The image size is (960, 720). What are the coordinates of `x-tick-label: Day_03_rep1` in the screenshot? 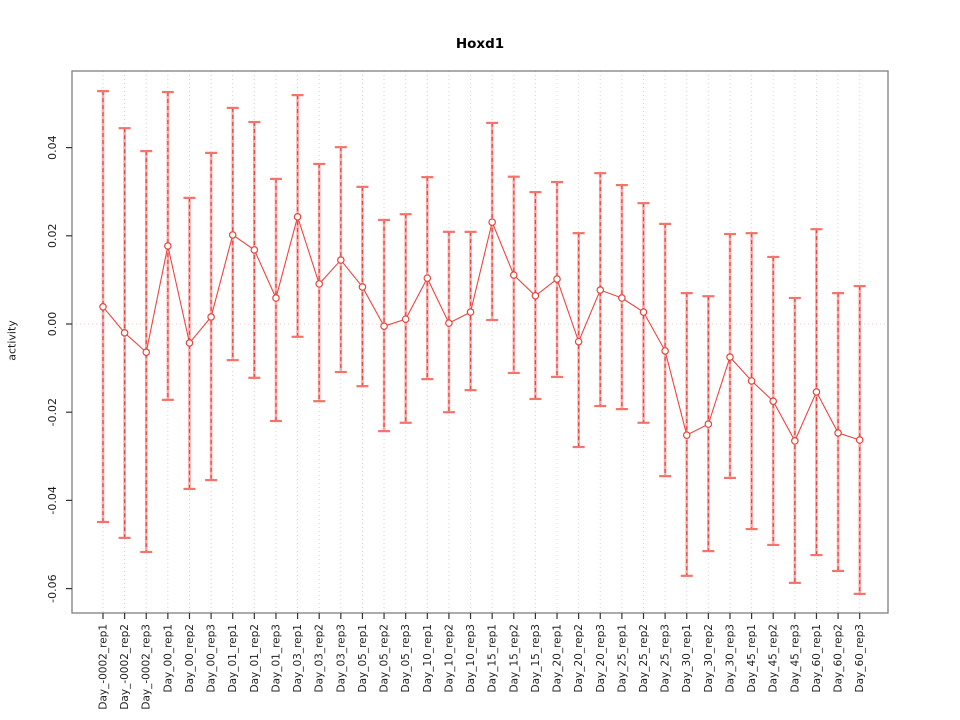 It's located at (298, 658).